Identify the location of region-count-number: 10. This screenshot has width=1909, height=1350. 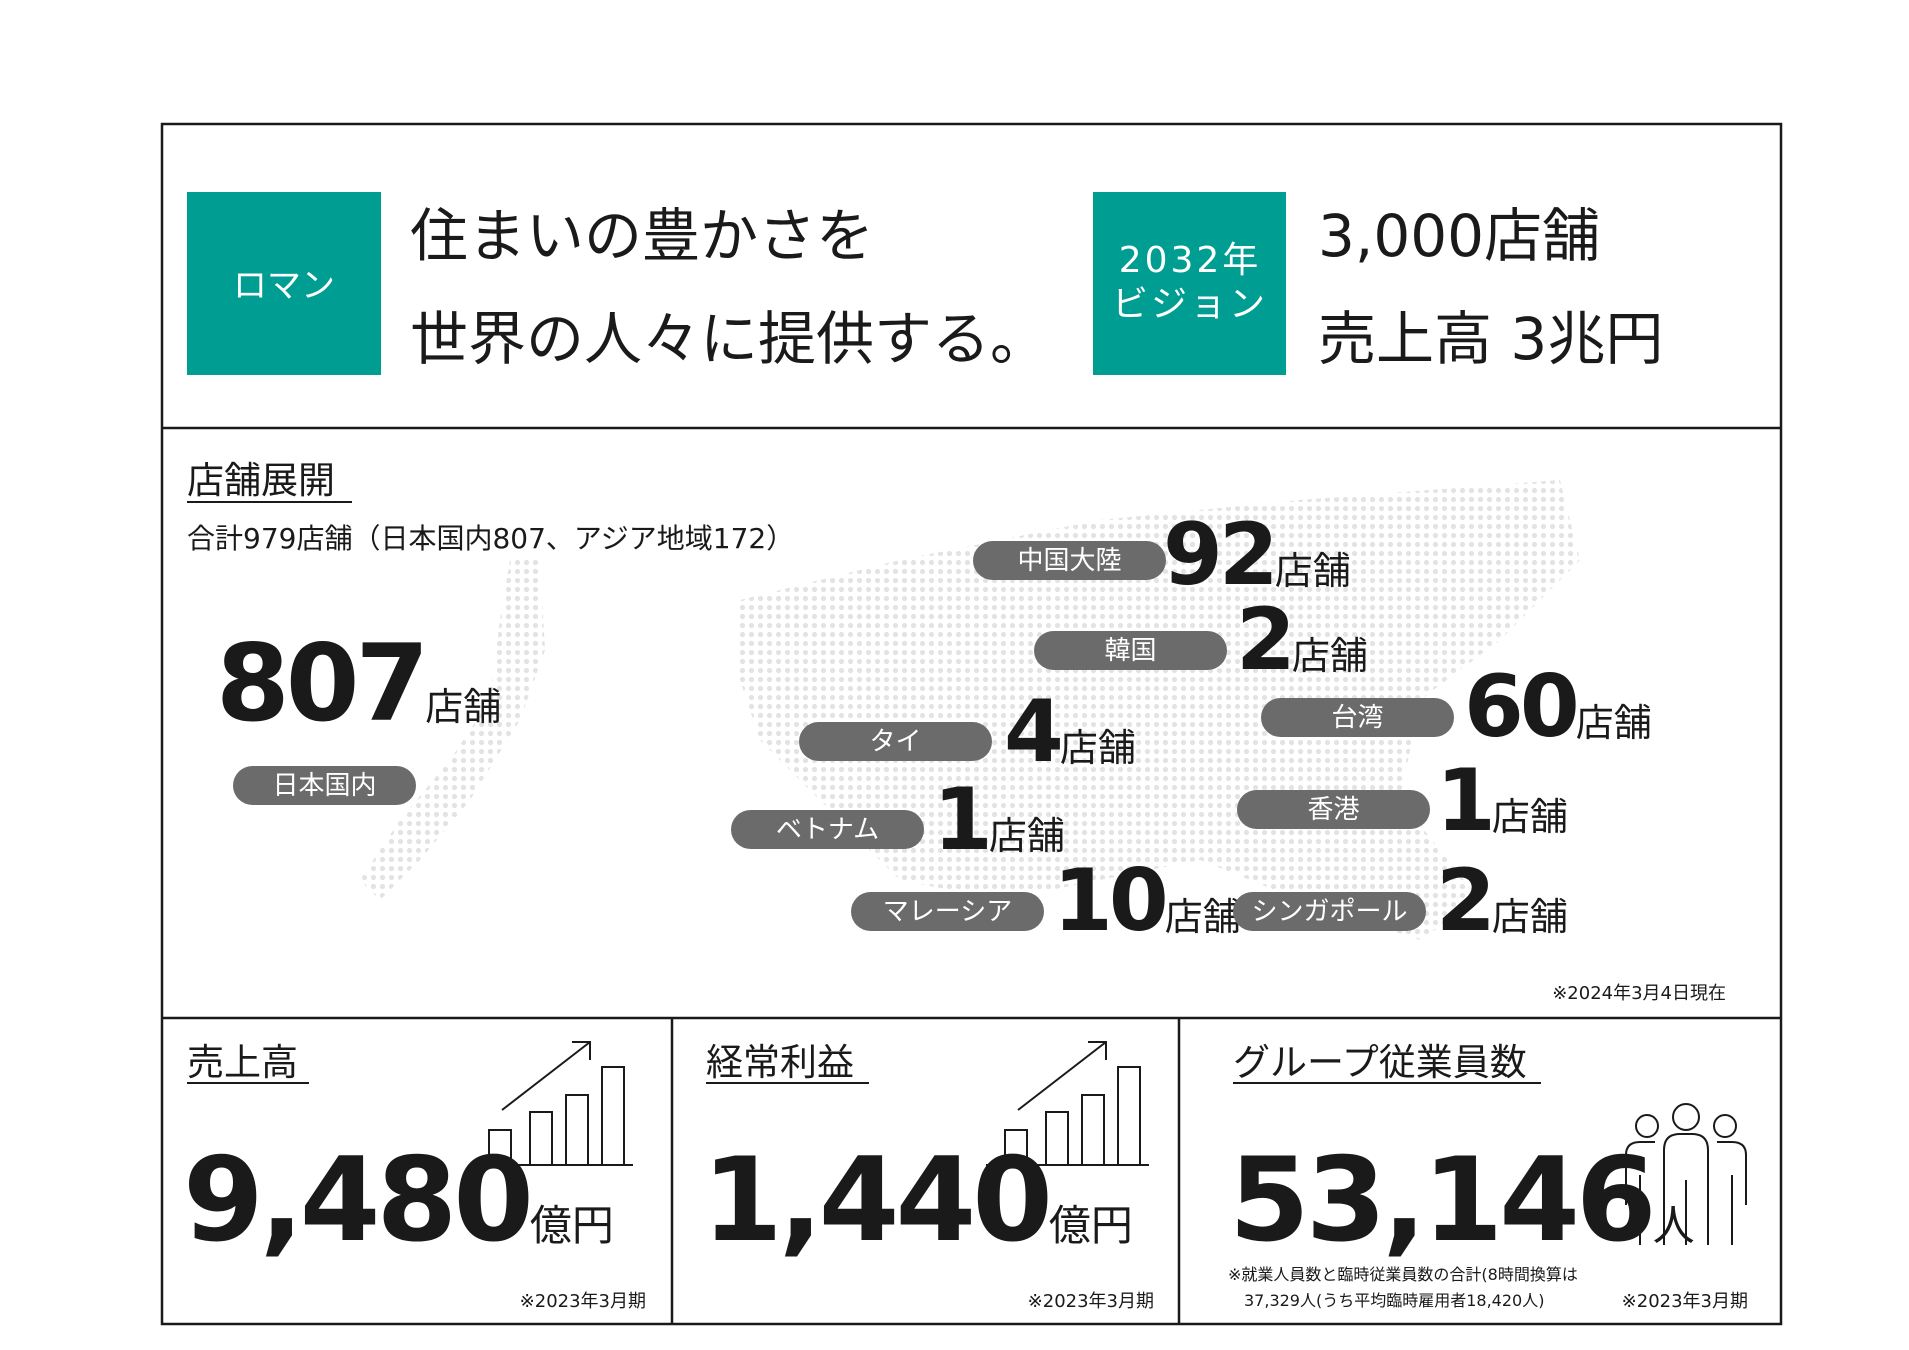
(1109, 901).